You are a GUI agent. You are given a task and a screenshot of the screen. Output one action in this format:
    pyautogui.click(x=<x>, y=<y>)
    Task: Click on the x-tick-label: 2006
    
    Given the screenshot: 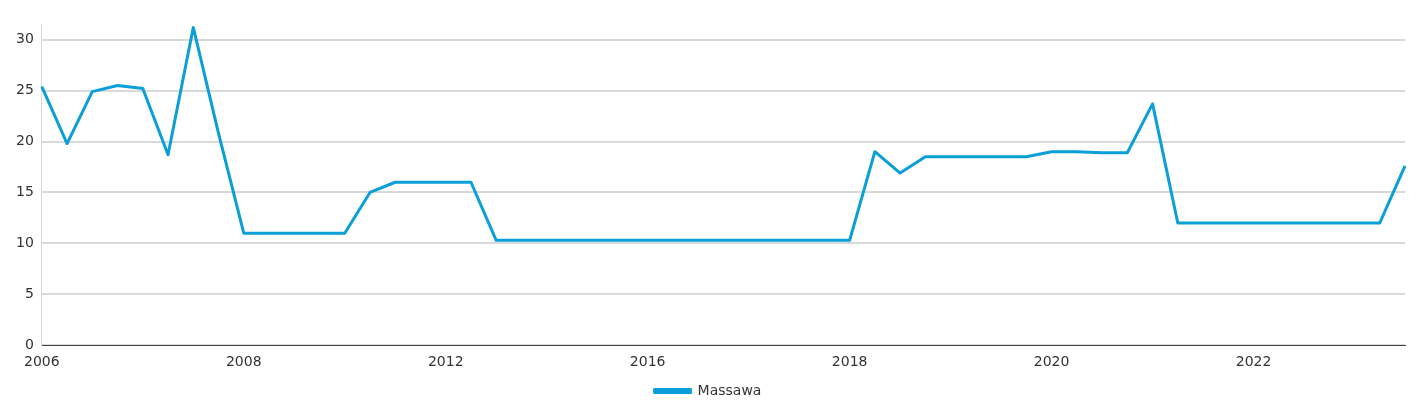 What is the action you would take?
    pyautogui.click(x=41, y=361)
    